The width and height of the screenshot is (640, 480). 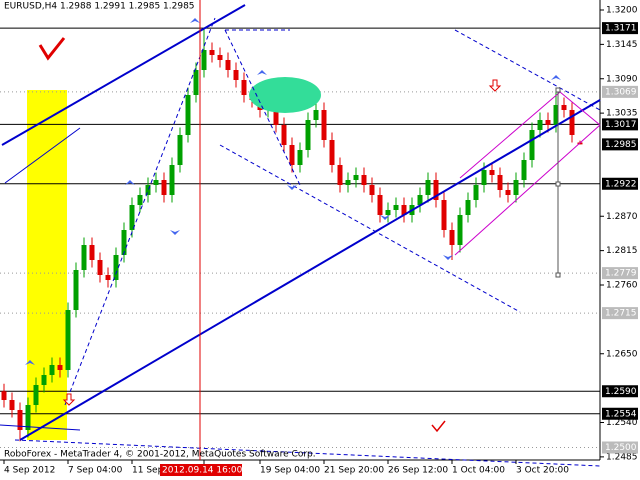 I want to click on level-label: 1.3171, so click(x=621, y=29).